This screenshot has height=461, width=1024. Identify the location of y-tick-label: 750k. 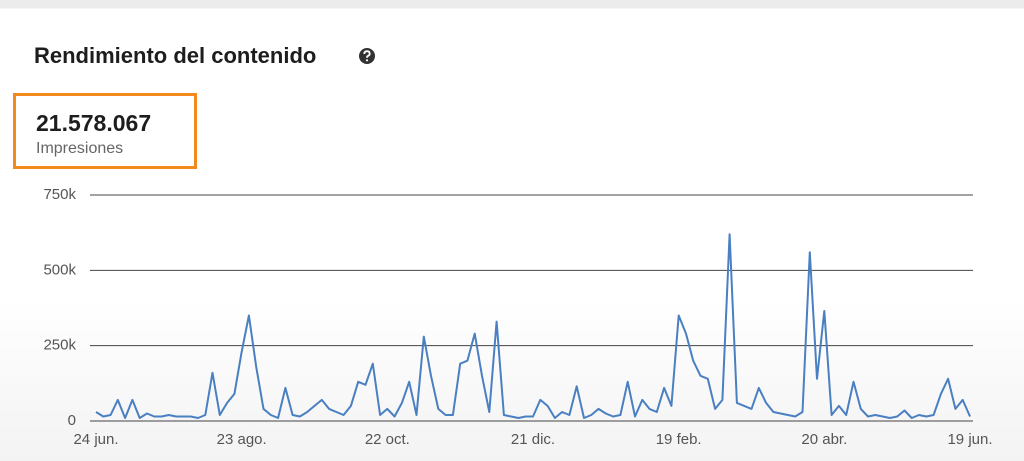
(59, 194).